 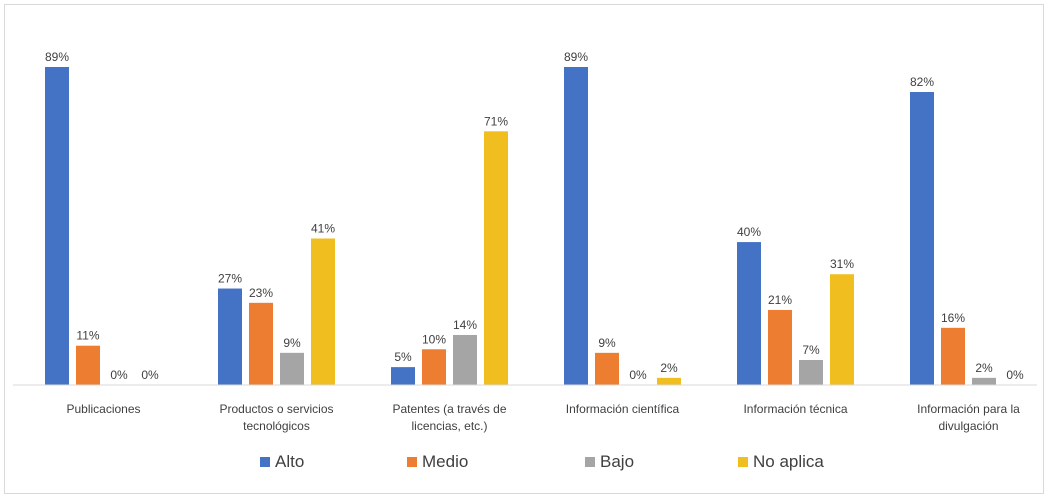 What do you see at coordinates (669, 368) in the screenshot?
I see `data-label-no-aplica-3: 2%` at bounding box center [669, 368].